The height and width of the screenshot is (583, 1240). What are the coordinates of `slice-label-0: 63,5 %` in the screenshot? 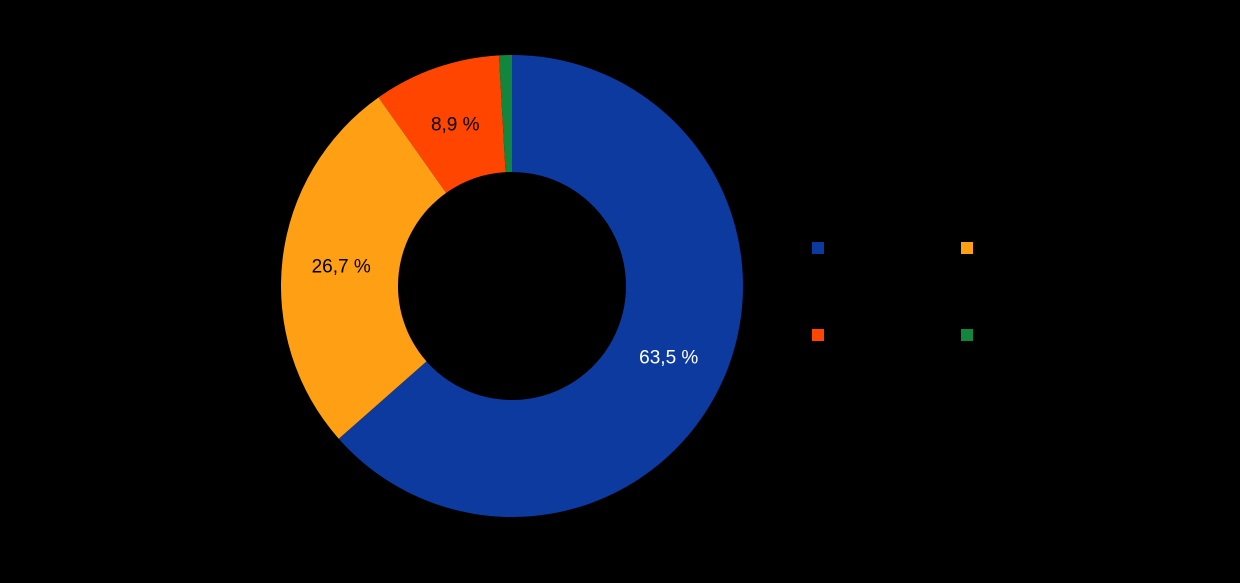 It's located at (668, 357).